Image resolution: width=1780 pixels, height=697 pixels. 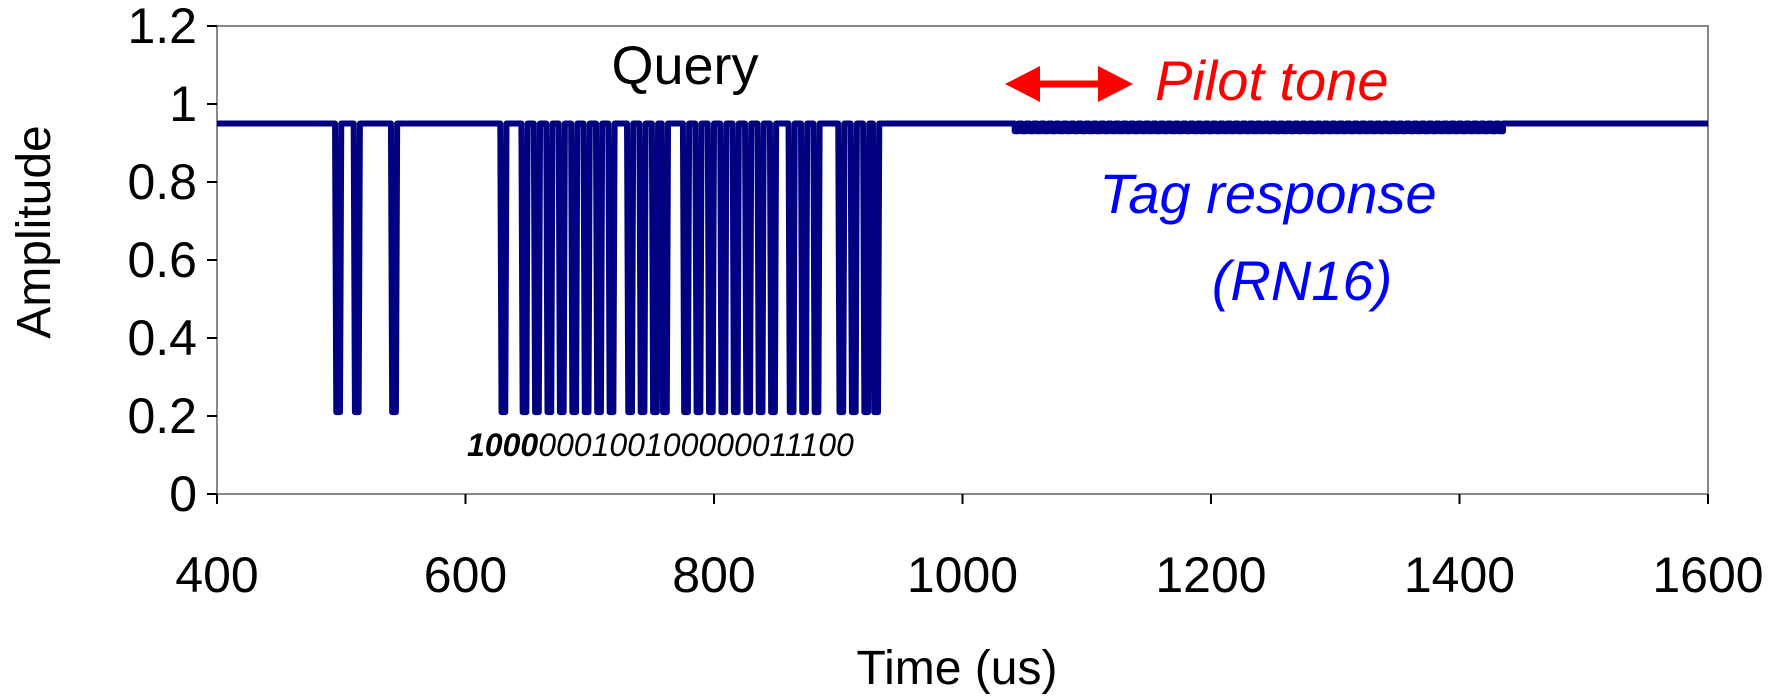 I want to click on y-tick-label: 0.8, so click(x=162, y=182).